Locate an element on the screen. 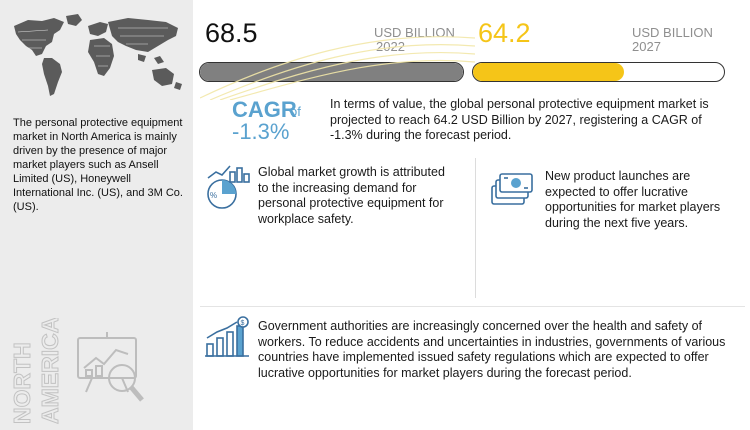 The height and width of the screenshot is (430, 750). cagr-of: of is located at coordinates (295, 111).